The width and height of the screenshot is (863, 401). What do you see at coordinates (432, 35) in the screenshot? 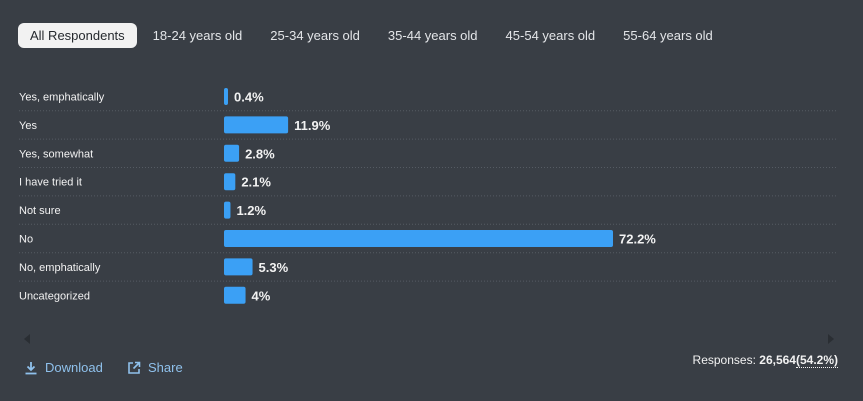
I see `tab-35-44: 35-44 years old` at bounding box center [432, 35].